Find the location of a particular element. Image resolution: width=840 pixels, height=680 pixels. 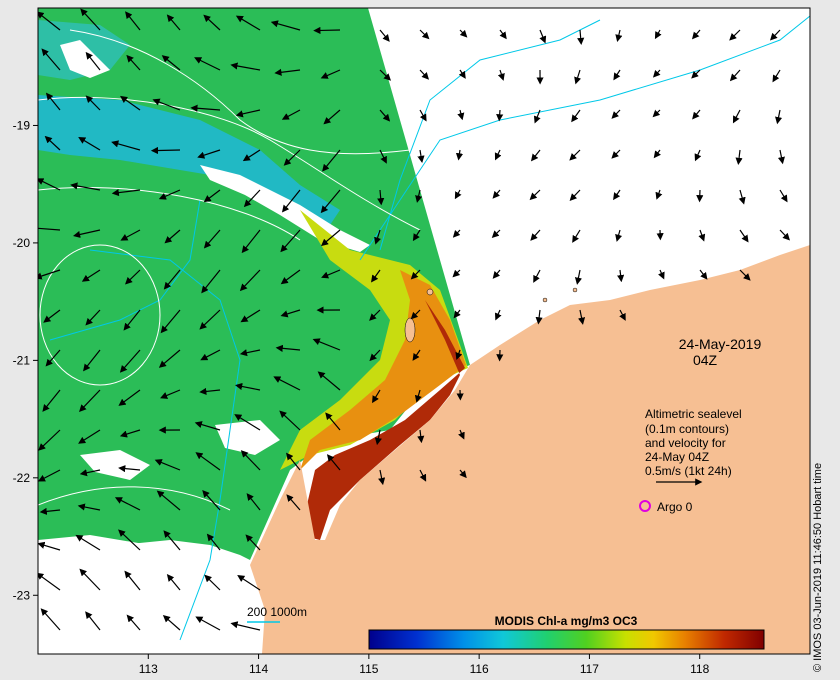

date-label: 24-May-2019 is located at coordinates (720, 344).